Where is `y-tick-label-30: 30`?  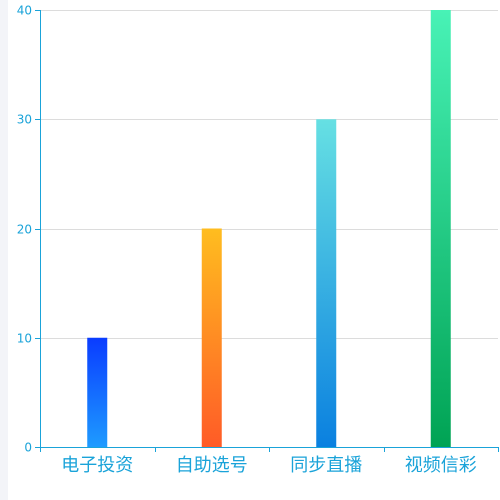
y-tick-label-30: 30 is located at coordinates (24, 120).